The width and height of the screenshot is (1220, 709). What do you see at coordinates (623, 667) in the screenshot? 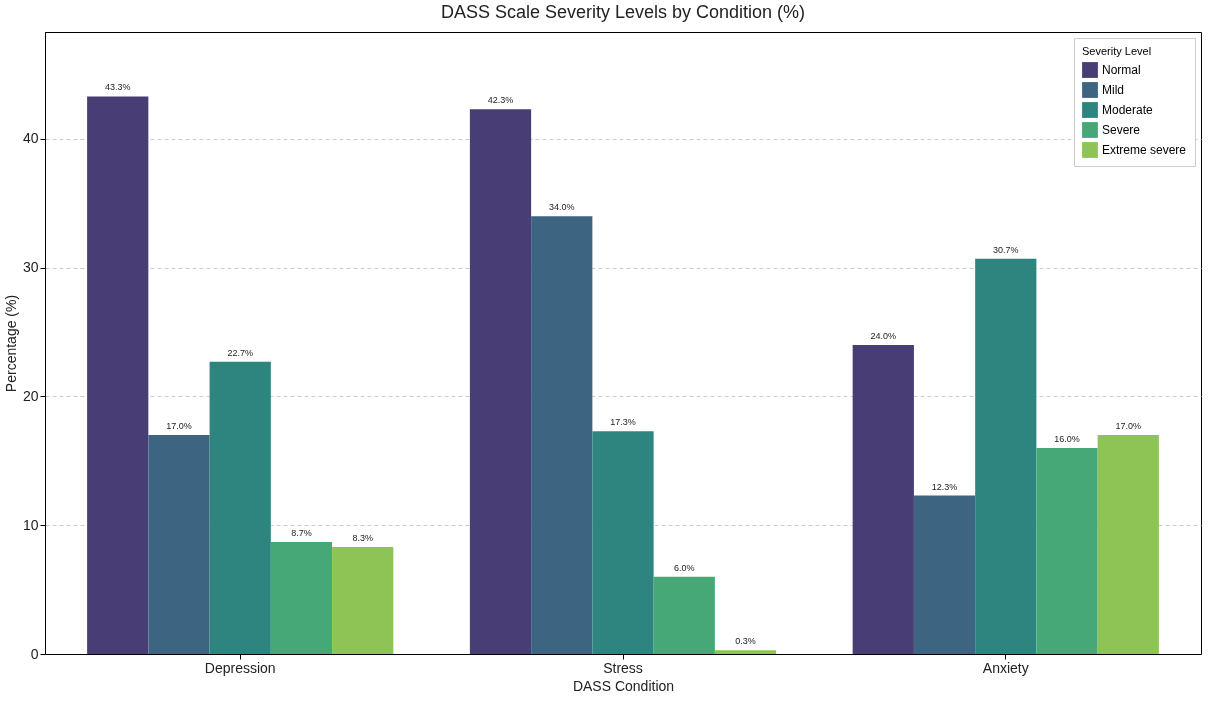
I see `x-tick-label: Stress` at bounding box center [623, 667].